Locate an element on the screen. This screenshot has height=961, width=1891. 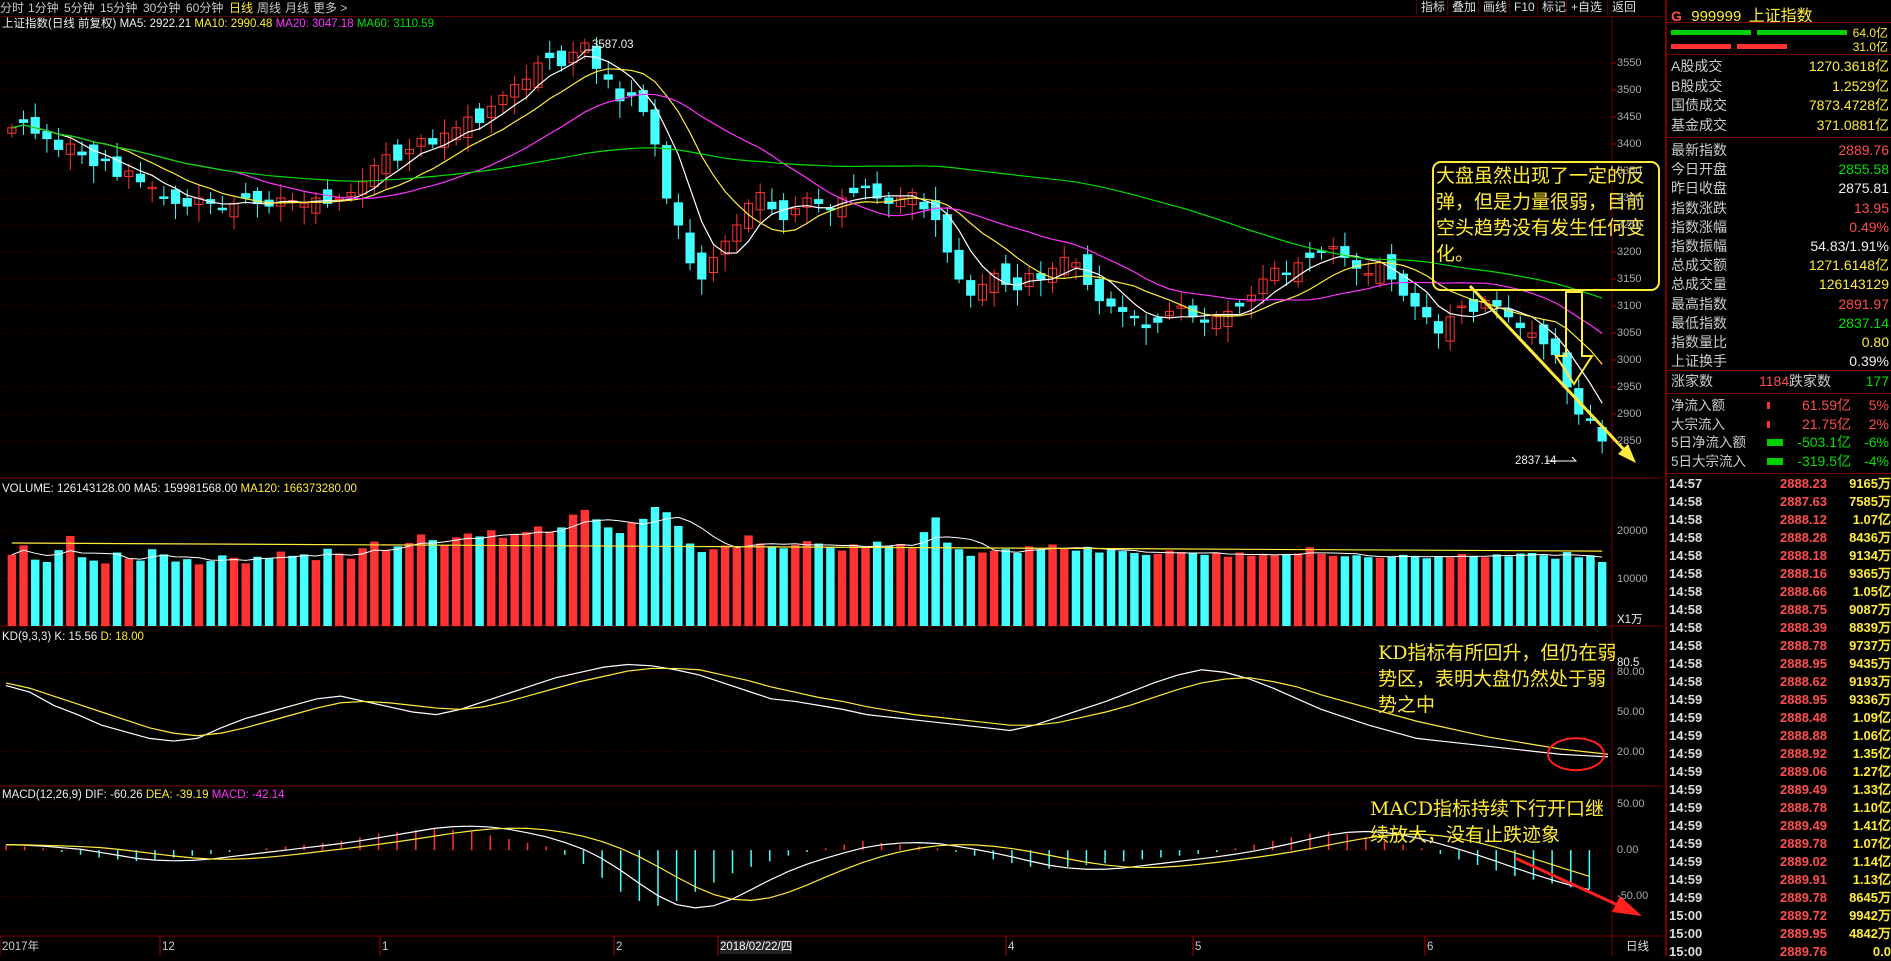
tab-3: 15分钟 is located at coordinates (119, 8).